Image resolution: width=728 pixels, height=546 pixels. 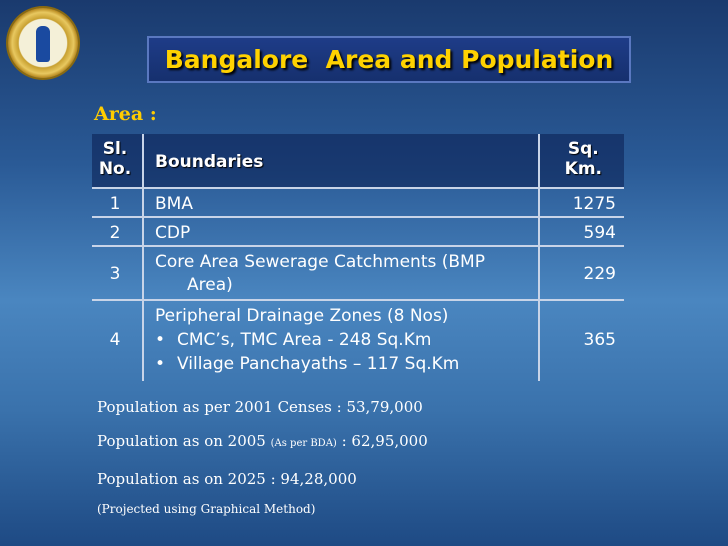 I want to click on row-boundary: CDP, so click(x=173, y=233).